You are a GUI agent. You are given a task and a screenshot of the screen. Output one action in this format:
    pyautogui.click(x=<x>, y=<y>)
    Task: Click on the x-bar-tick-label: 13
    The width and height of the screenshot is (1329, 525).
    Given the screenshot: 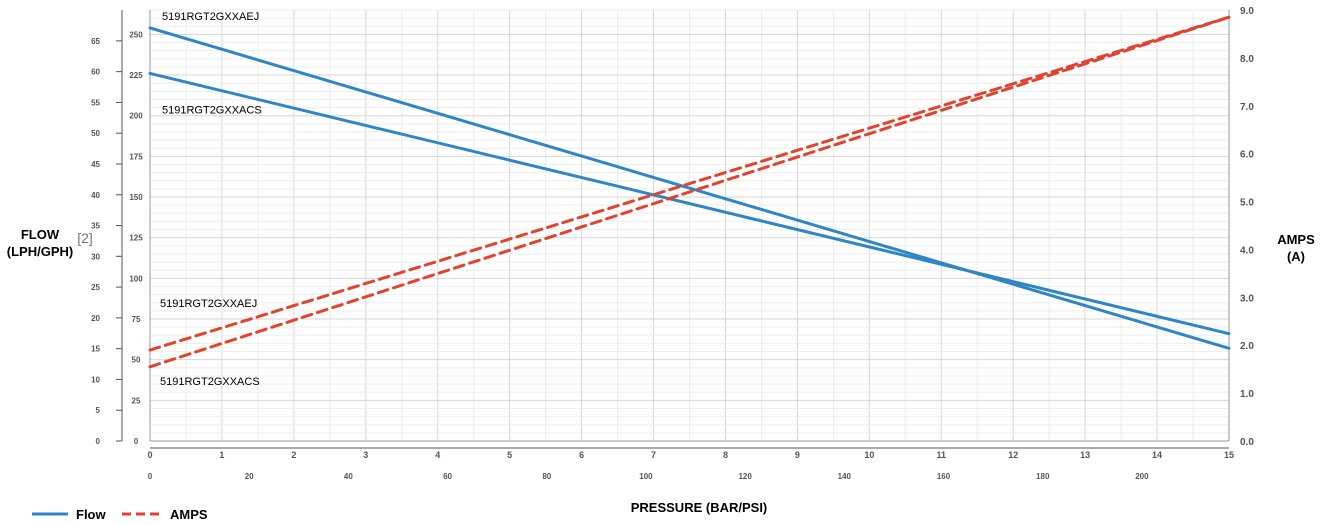 What is the action you would take?
    pyautogui.click(x=1085, y=455)
    